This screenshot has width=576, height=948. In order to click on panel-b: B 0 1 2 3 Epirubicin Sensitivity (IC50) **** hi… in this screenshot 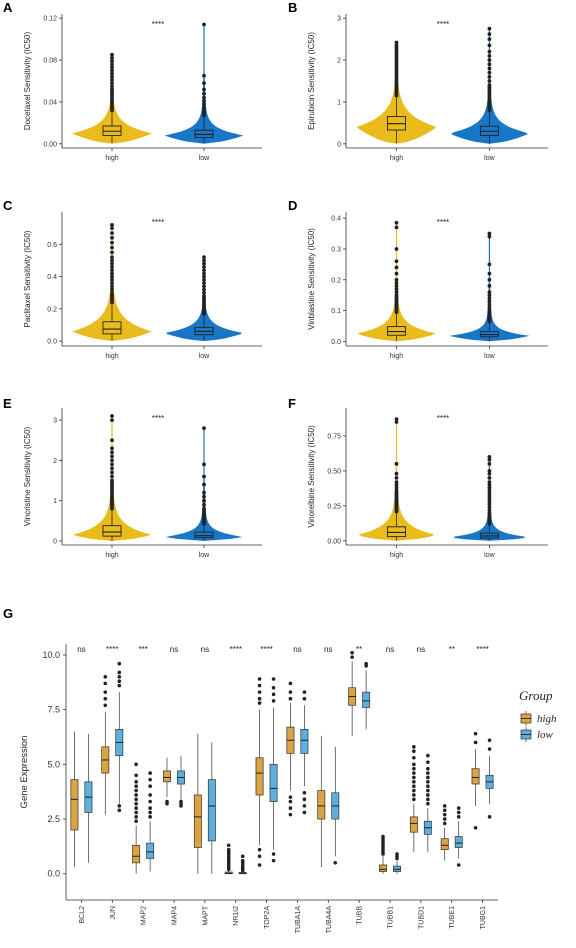, I will do `click(418, 81)`.